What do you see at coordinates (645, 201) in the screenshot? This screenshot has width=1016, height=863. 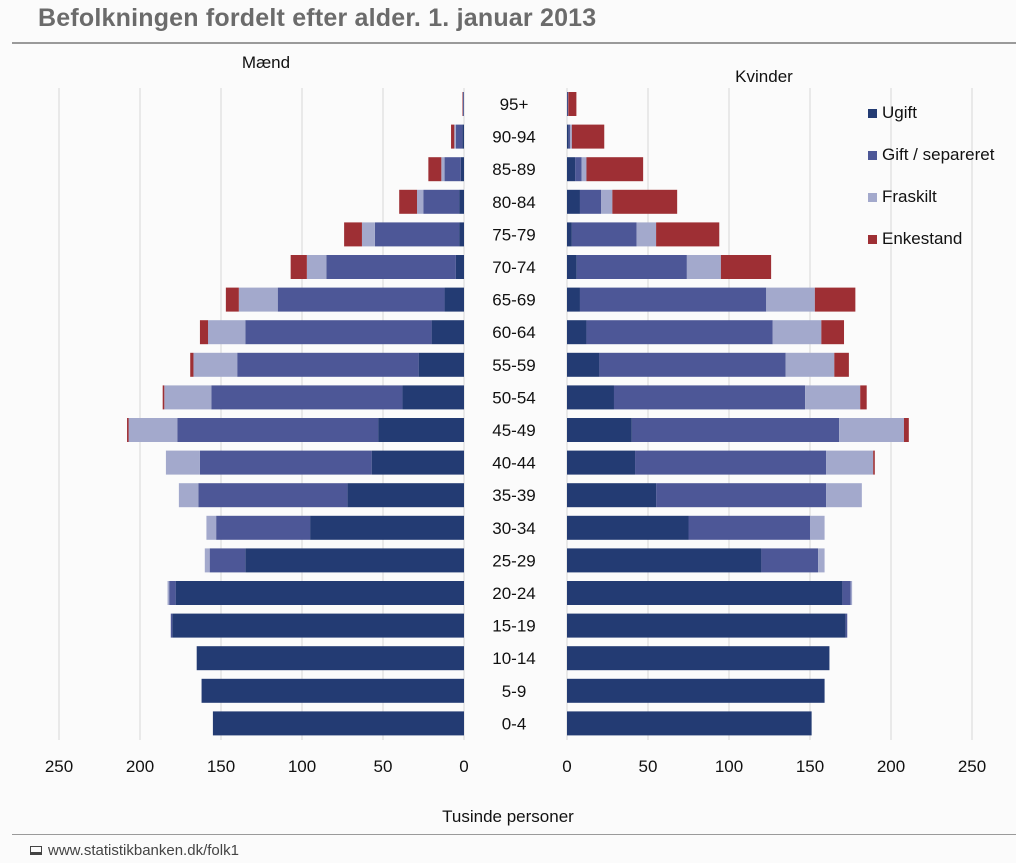 I see `bar-women-80-84-Enkestand` at bounding box center [645, 201].